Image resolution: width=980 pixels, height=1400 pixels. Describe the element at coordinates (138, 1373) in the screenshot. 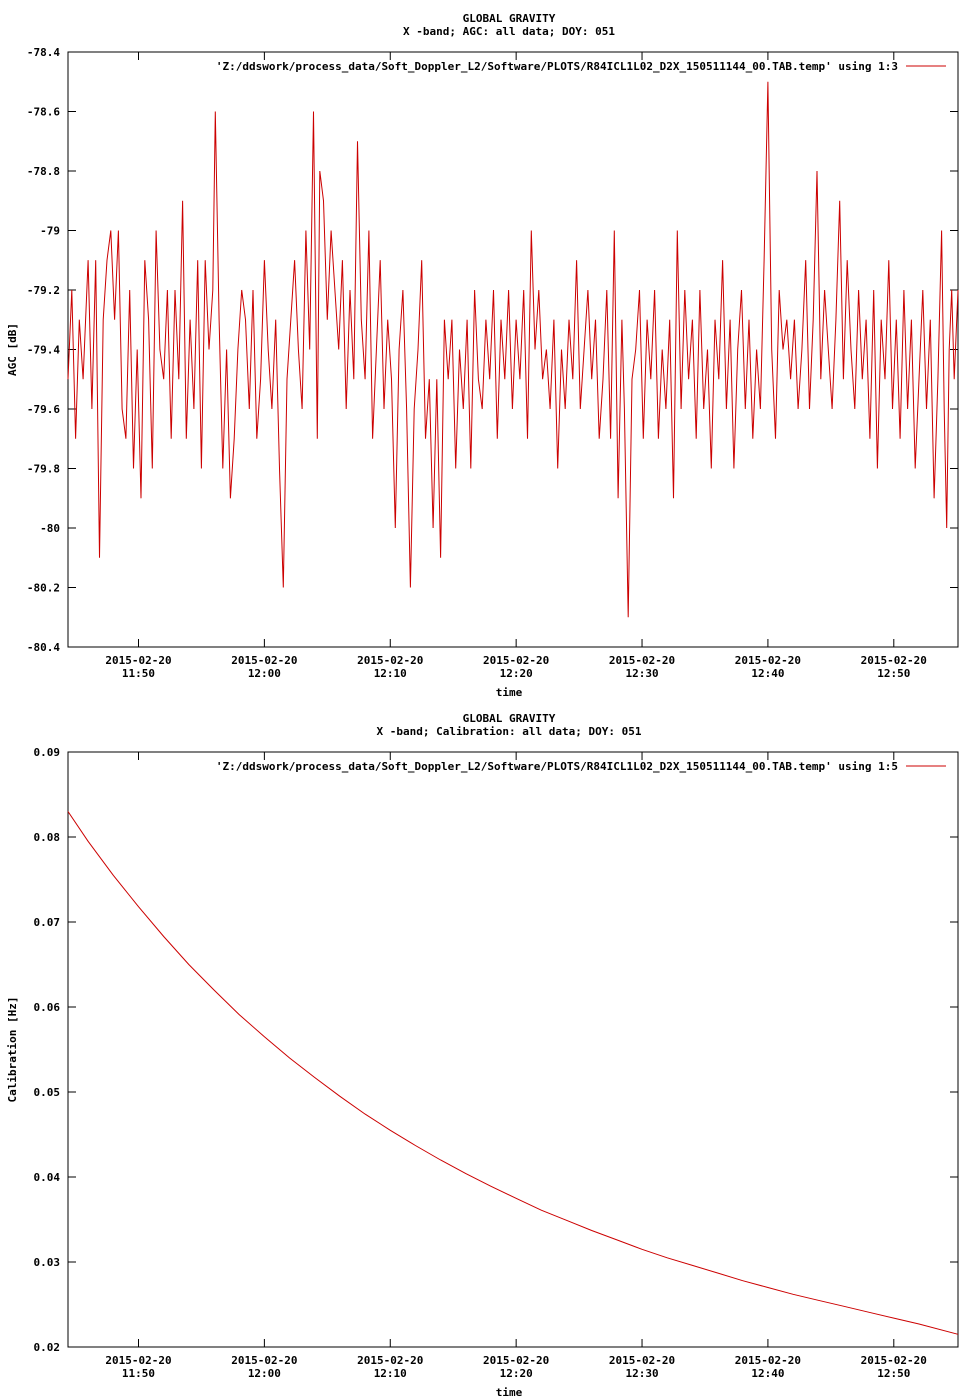

I see `chart-2-x-tick-time: 11:50` at that location.